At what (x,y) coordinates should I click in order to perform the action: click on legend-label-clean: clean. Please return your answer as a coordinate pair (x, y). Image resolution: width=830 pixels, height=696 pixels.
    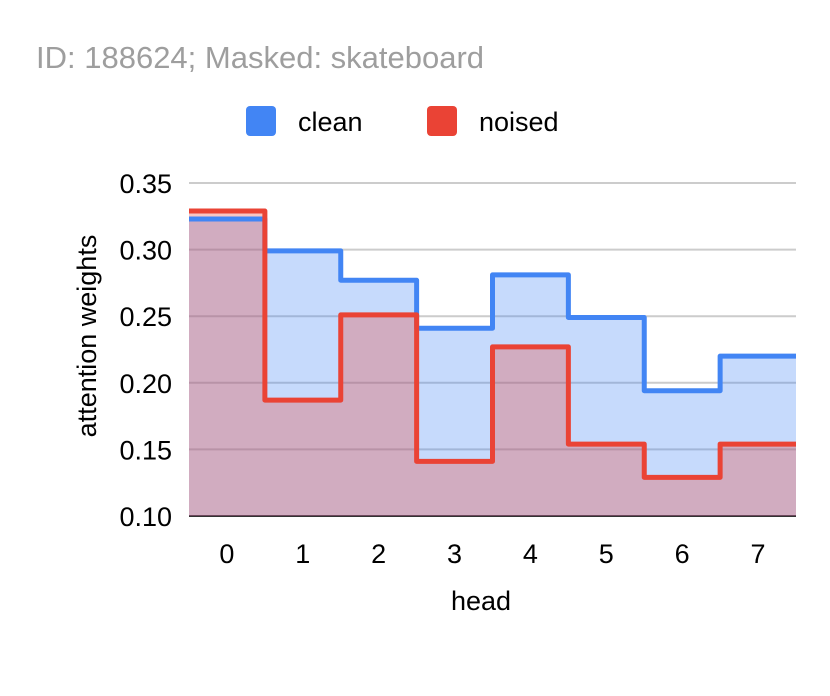
    Looking at the image, I should click on (330, 122).